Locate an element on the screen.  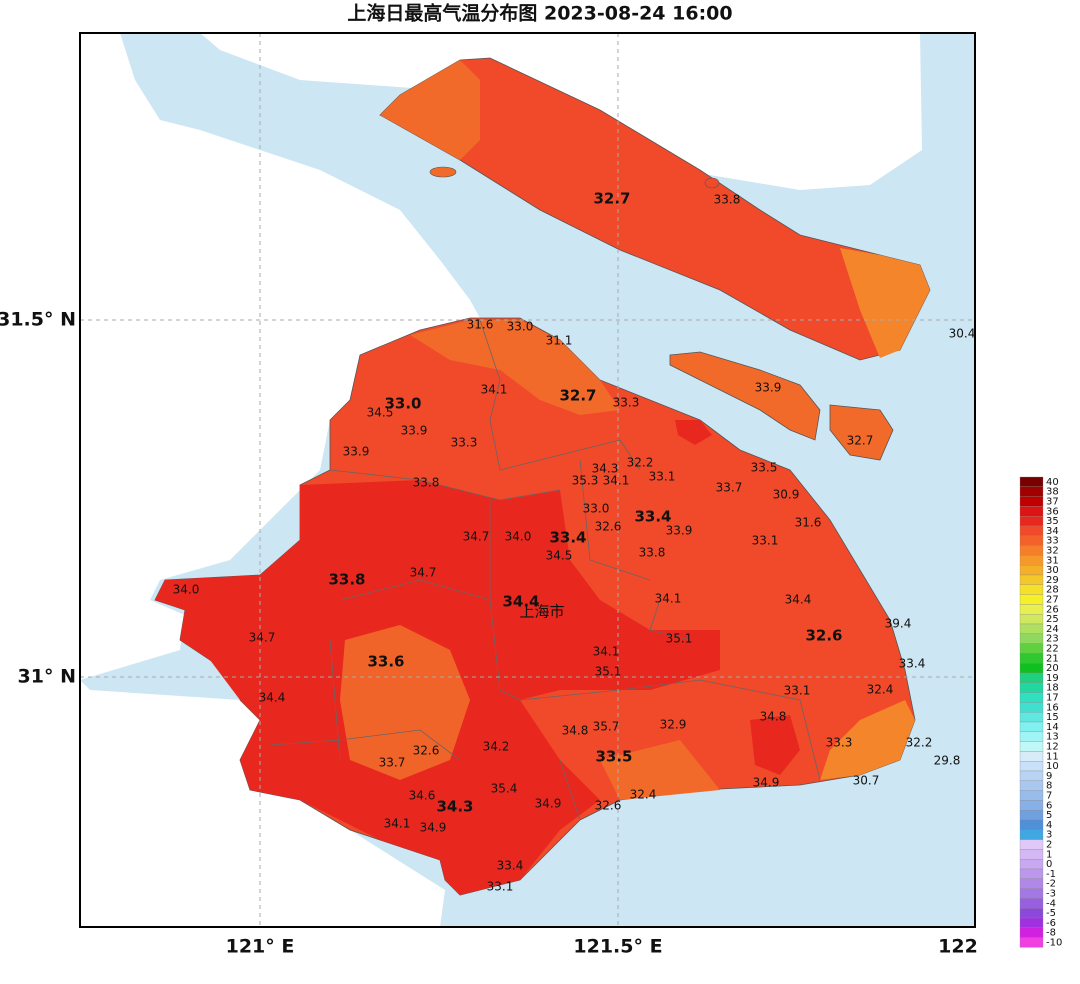
legend-label: 8 is located at coordinates (1049, 786).